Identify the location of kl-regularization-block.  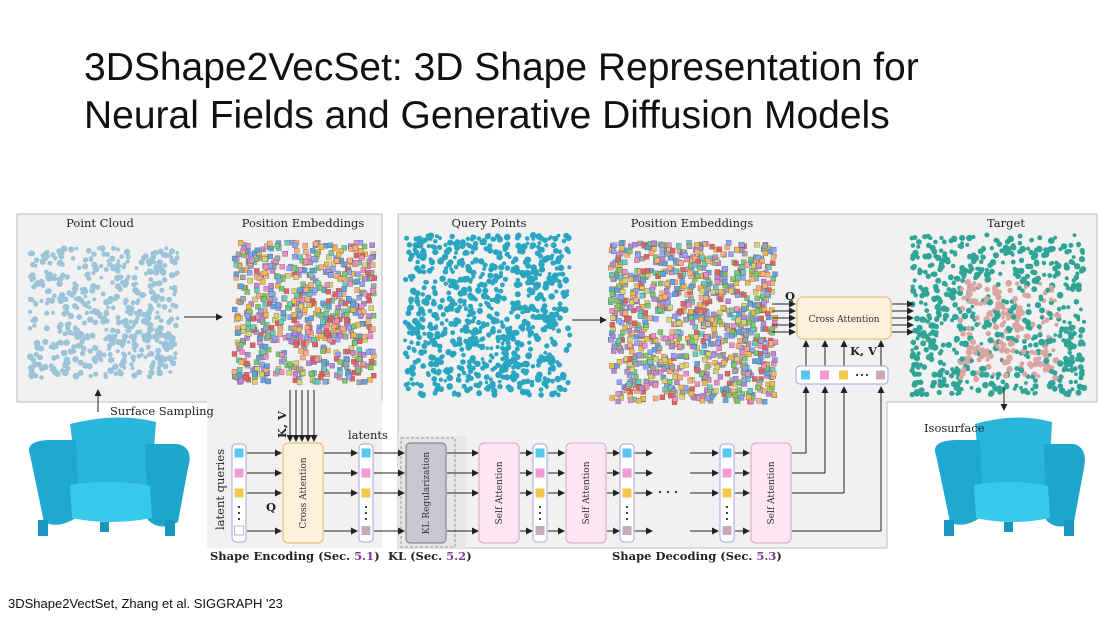
(426, 493).